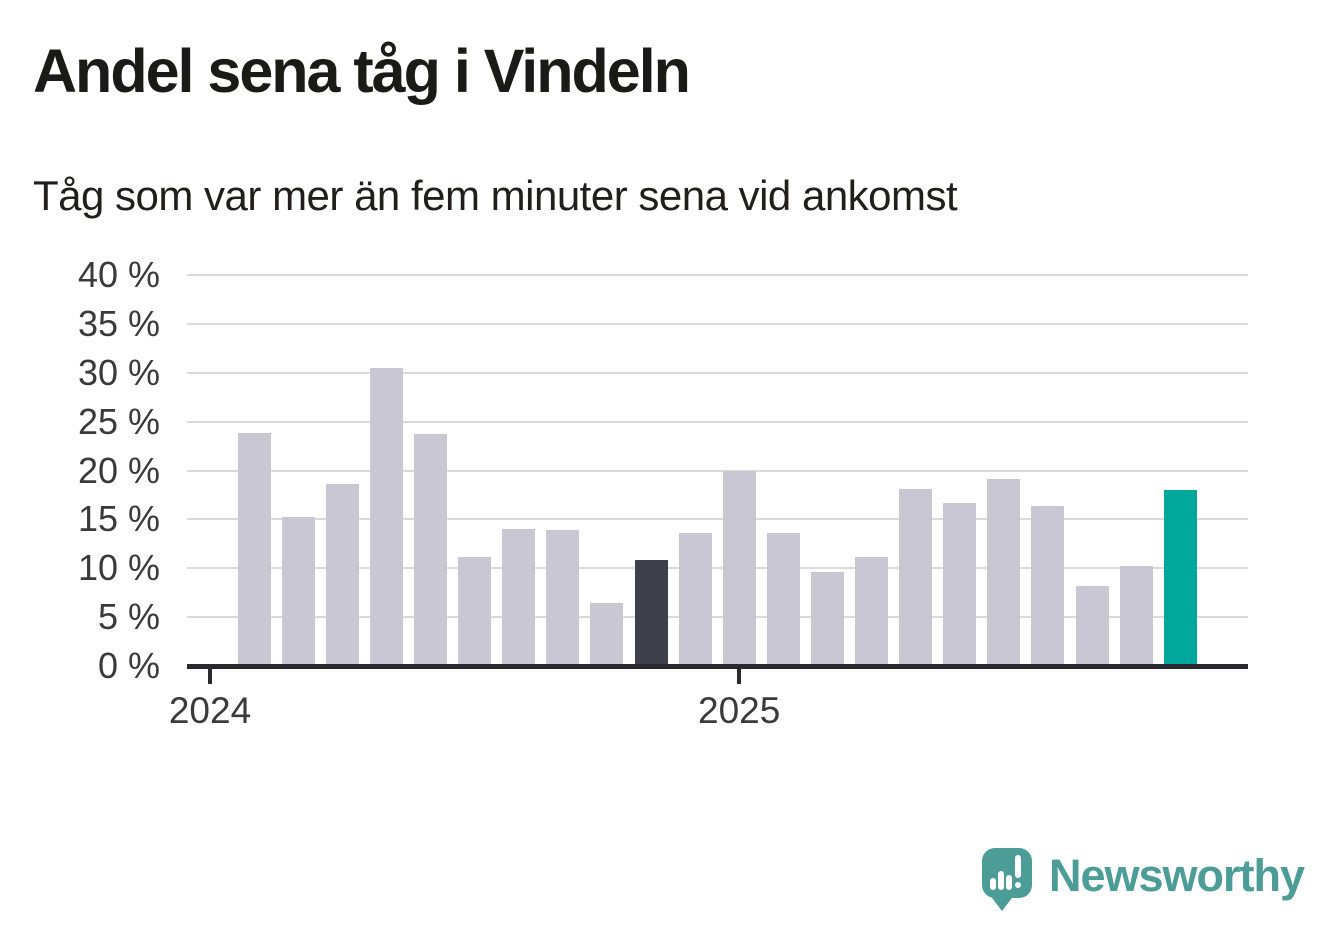 The height and width of the screenshot is (939, 1322). Describe the element at coordinates (1007, 873) in the screenshot. I see `speech-bubble-chart-icon` at that location.